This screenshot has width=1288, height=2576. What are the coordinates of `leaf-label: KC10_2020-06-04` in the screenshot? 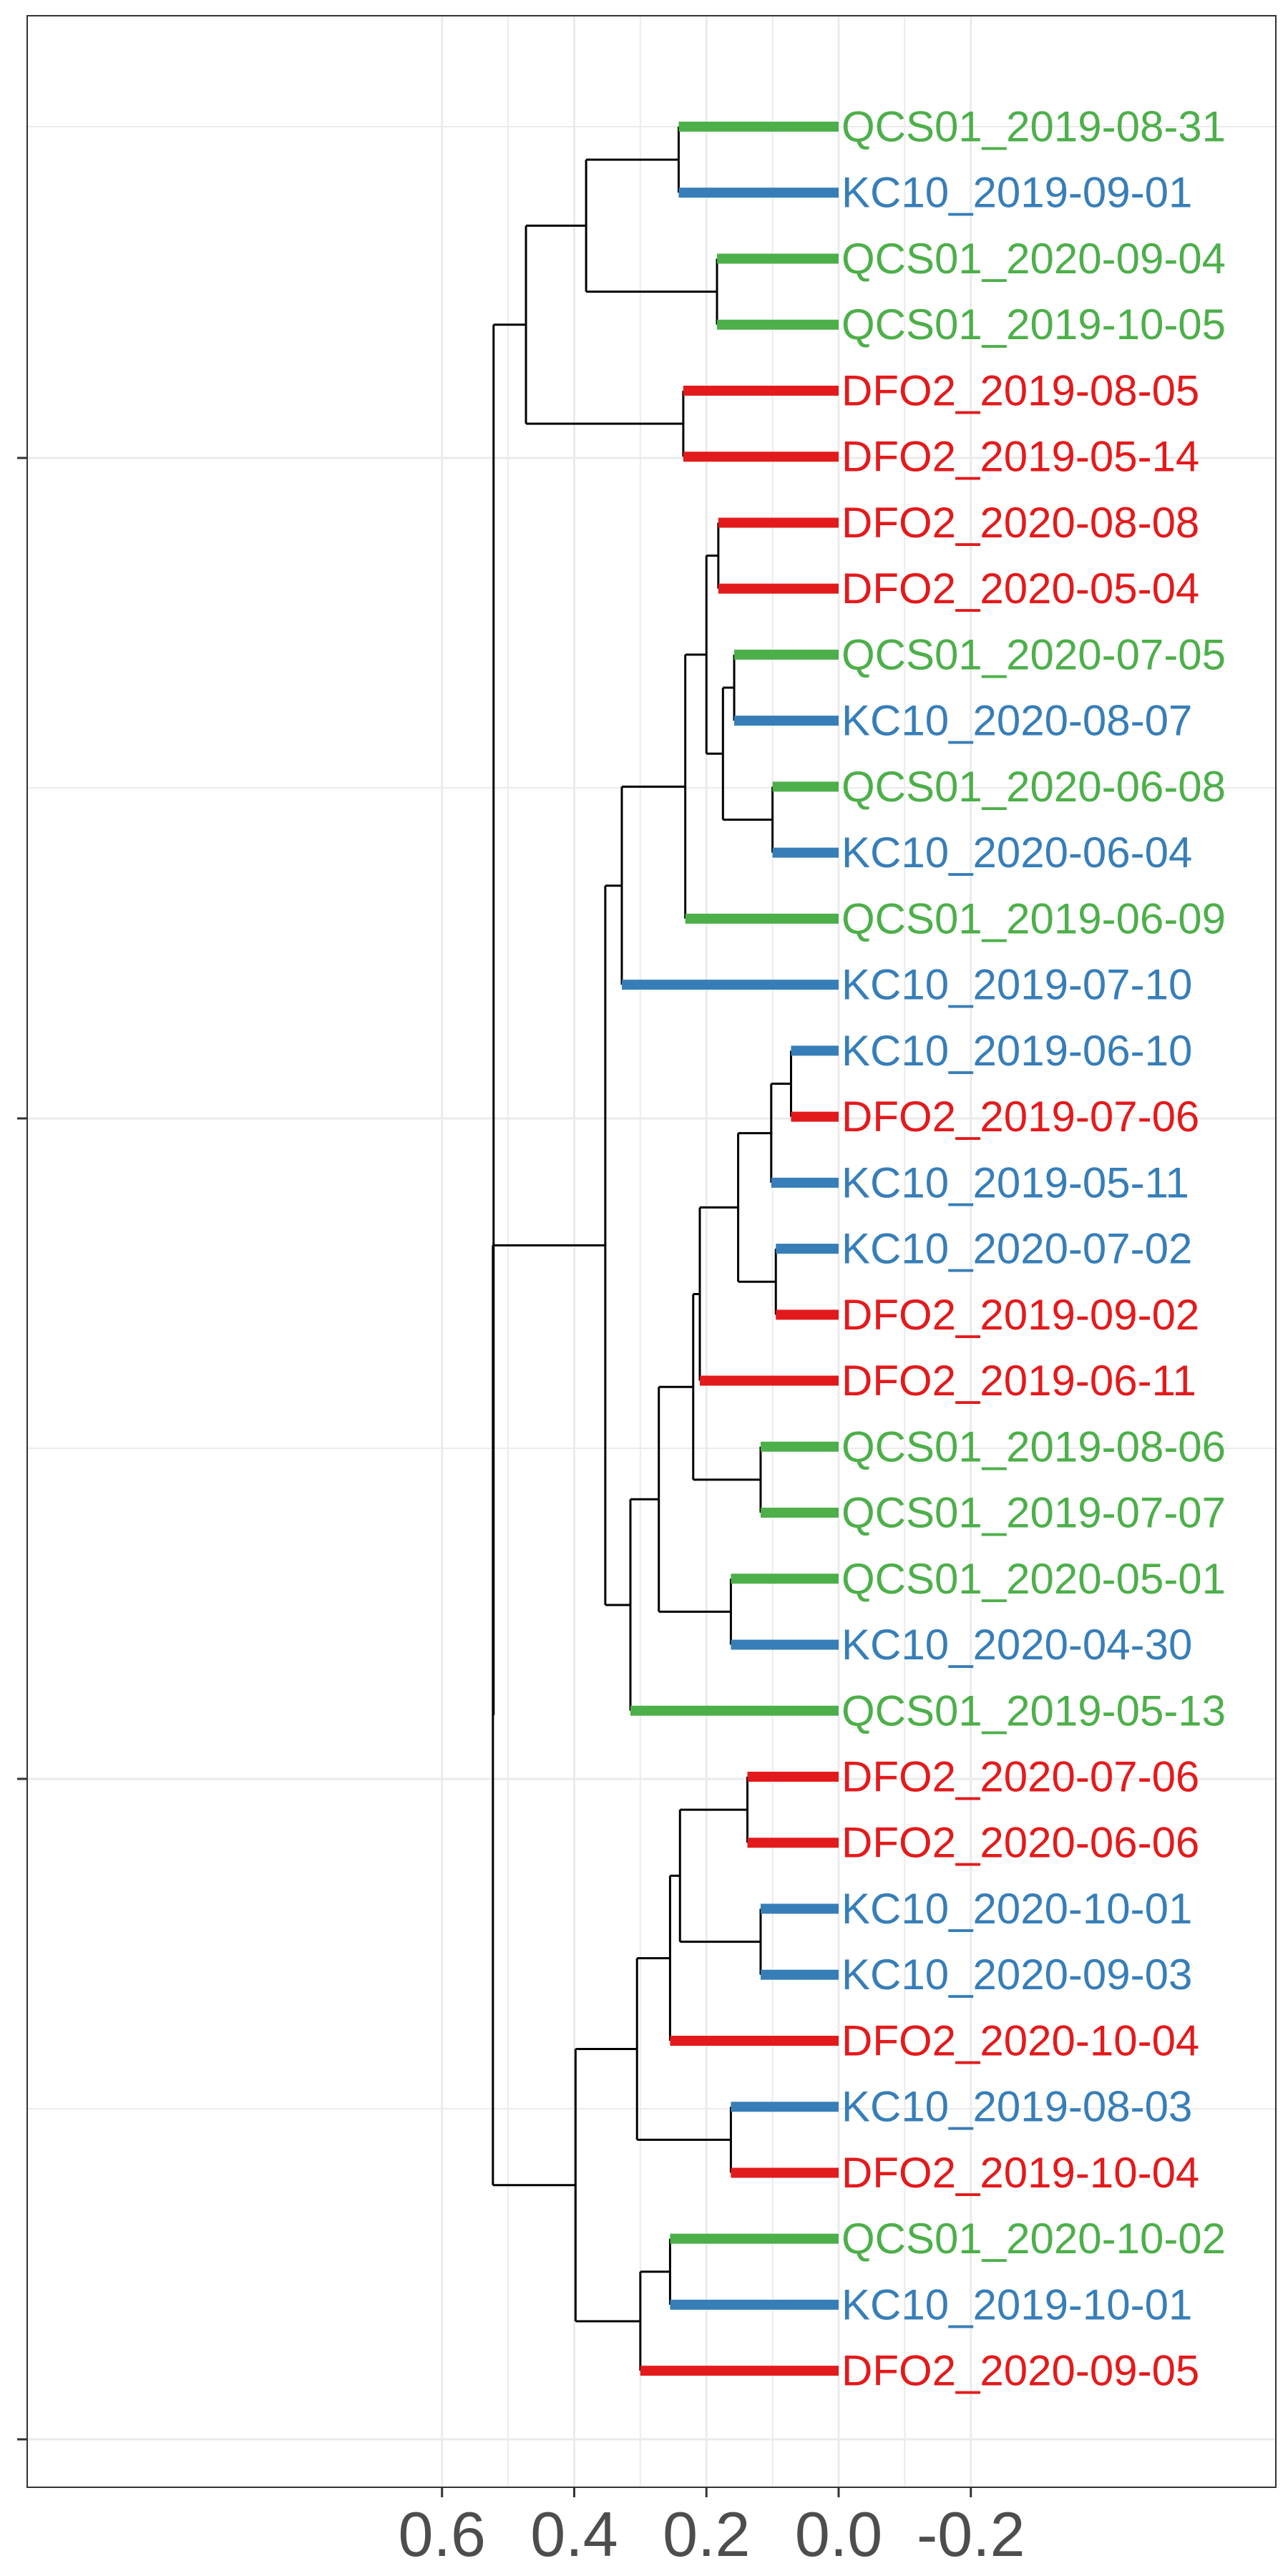 It's located at (1017, 853).